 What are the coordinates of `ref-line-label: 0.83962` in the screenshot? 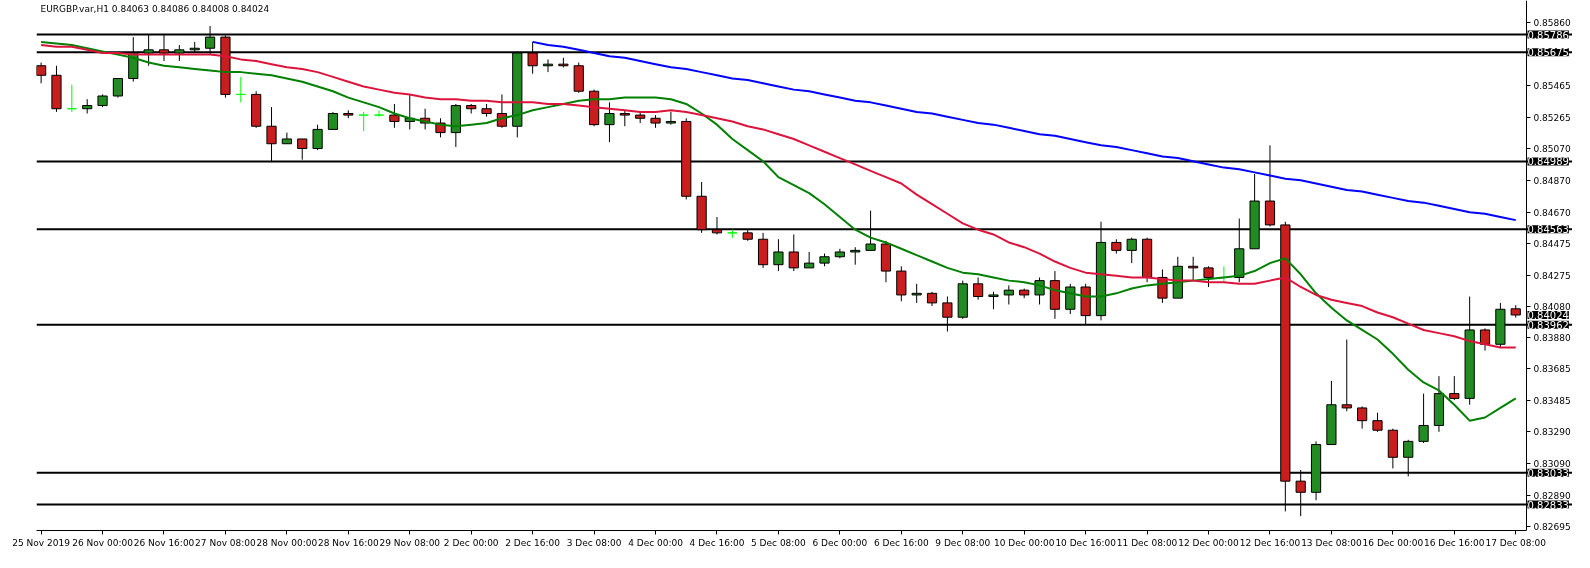 It's located at (1548, 325).